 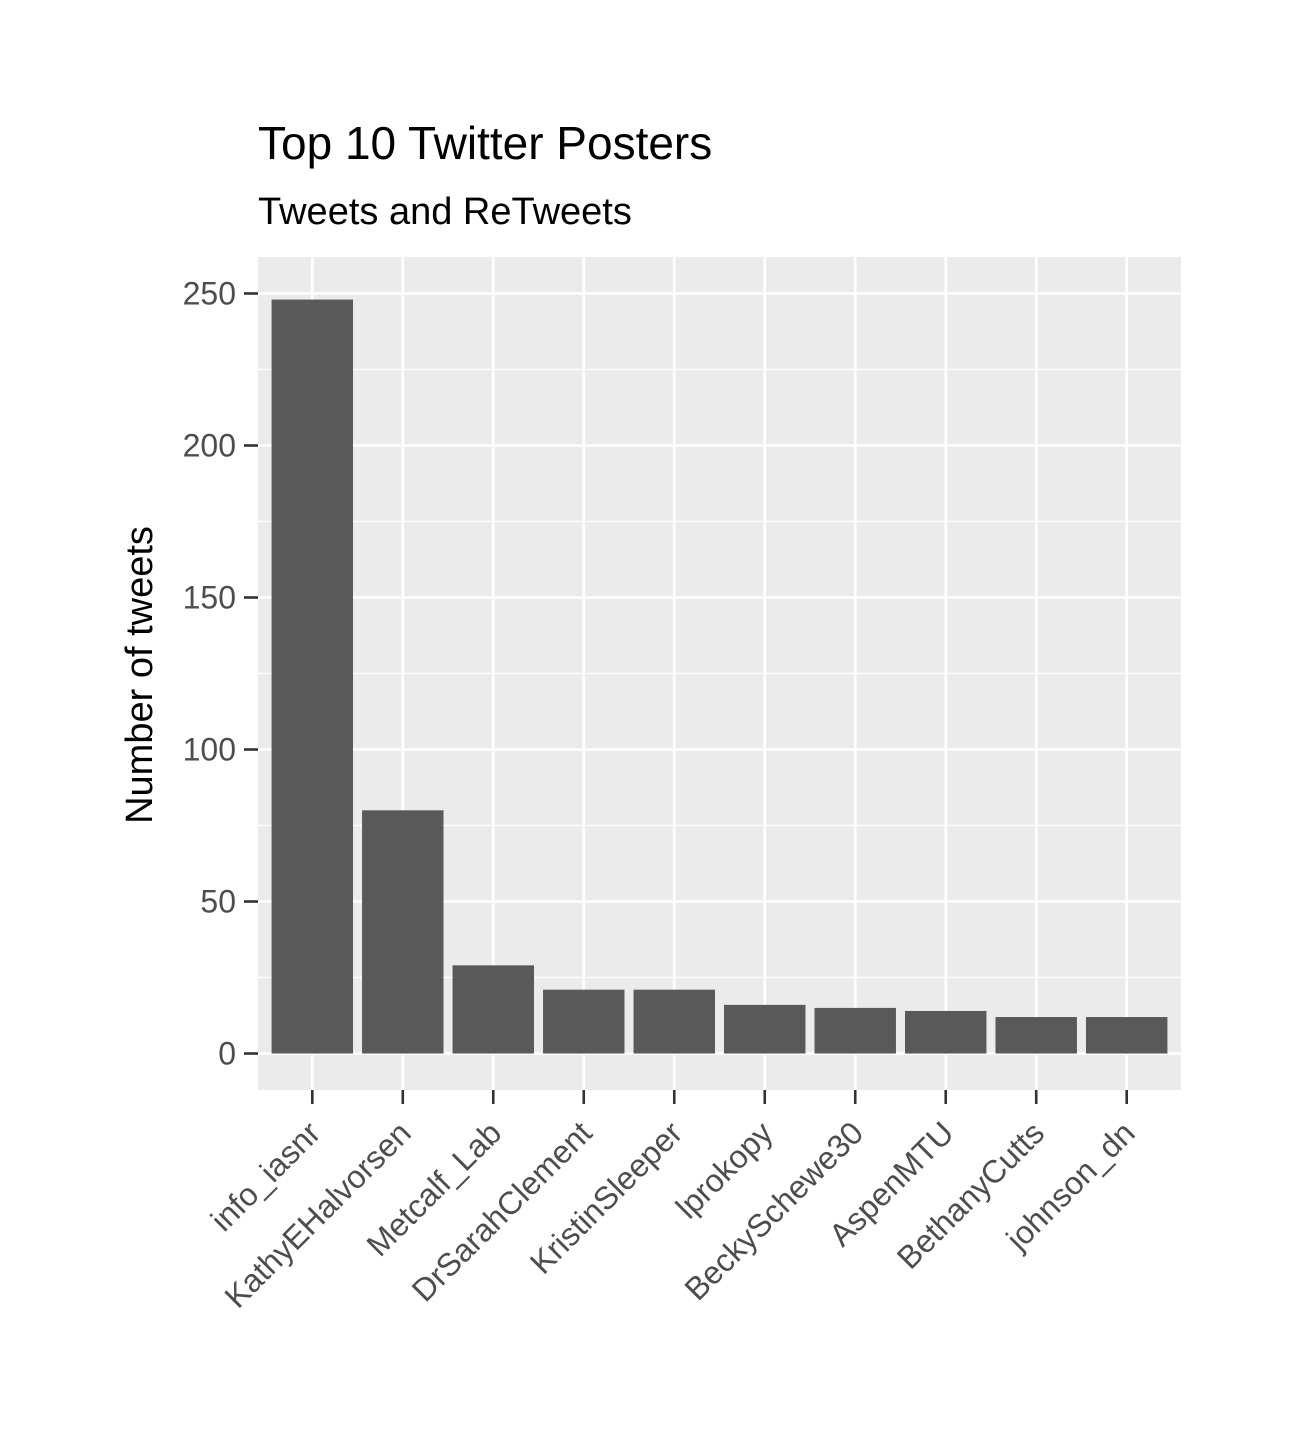 What do you see at coordinates (227, 1054) in the screenshot?
I see `y-tick-label: 0` at bounding box center [227, 1054].